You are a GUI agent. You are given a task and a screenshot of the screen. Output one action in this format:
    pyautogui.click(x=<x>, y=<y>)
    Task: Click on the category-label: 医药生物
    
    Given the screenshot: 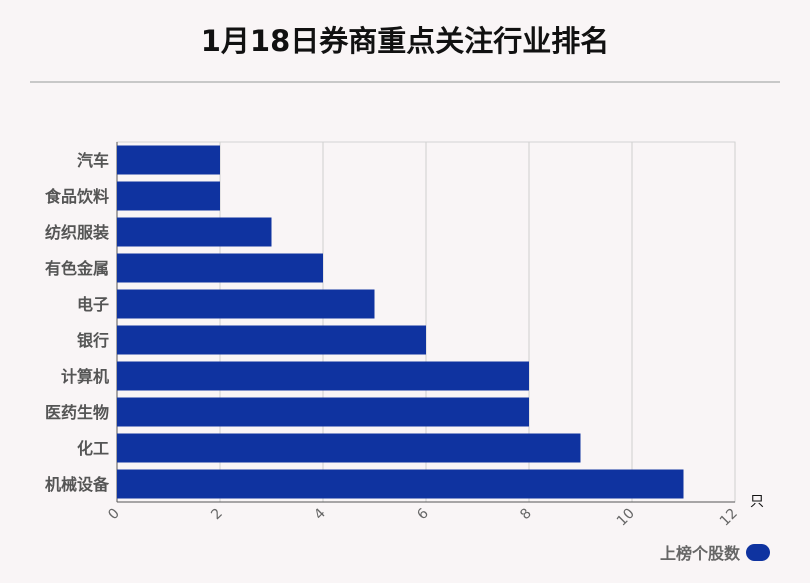 What is the action you would take?
    pyautogui.click(x=77, y=412)
    